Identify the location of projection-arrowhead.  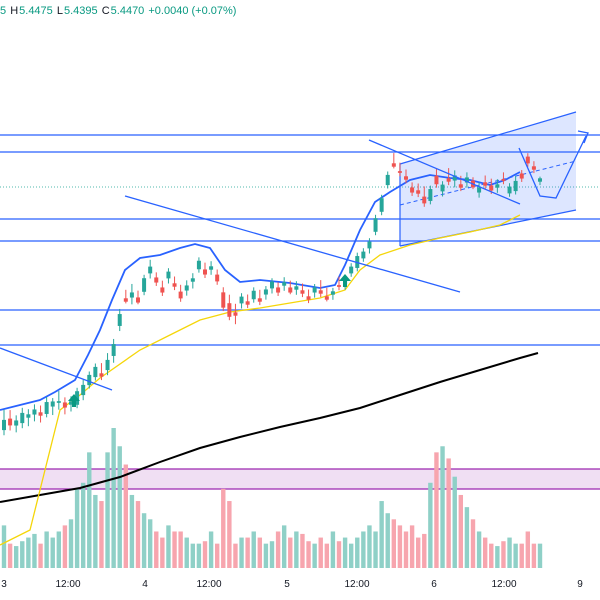
(583, 137).